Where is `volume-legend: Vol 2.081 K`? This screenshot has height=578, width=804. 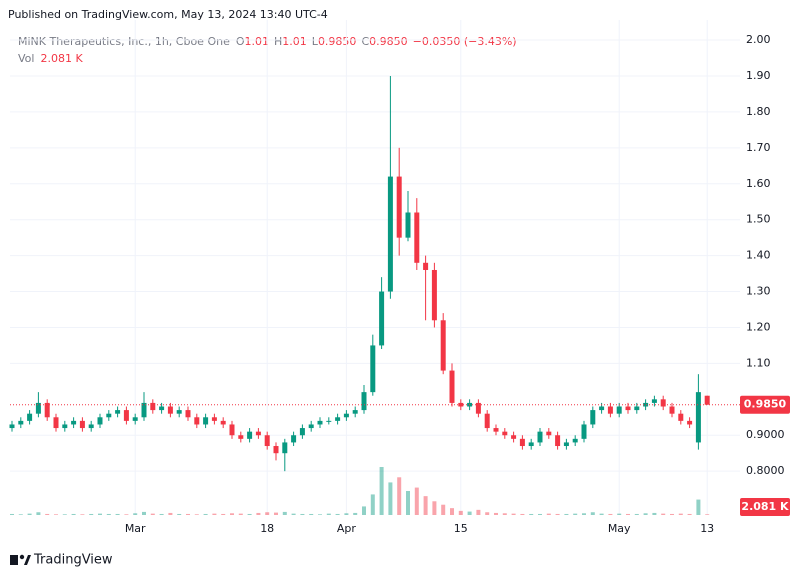
volume-legend: Vol 2.081 K is located at coordinates (50, 58).